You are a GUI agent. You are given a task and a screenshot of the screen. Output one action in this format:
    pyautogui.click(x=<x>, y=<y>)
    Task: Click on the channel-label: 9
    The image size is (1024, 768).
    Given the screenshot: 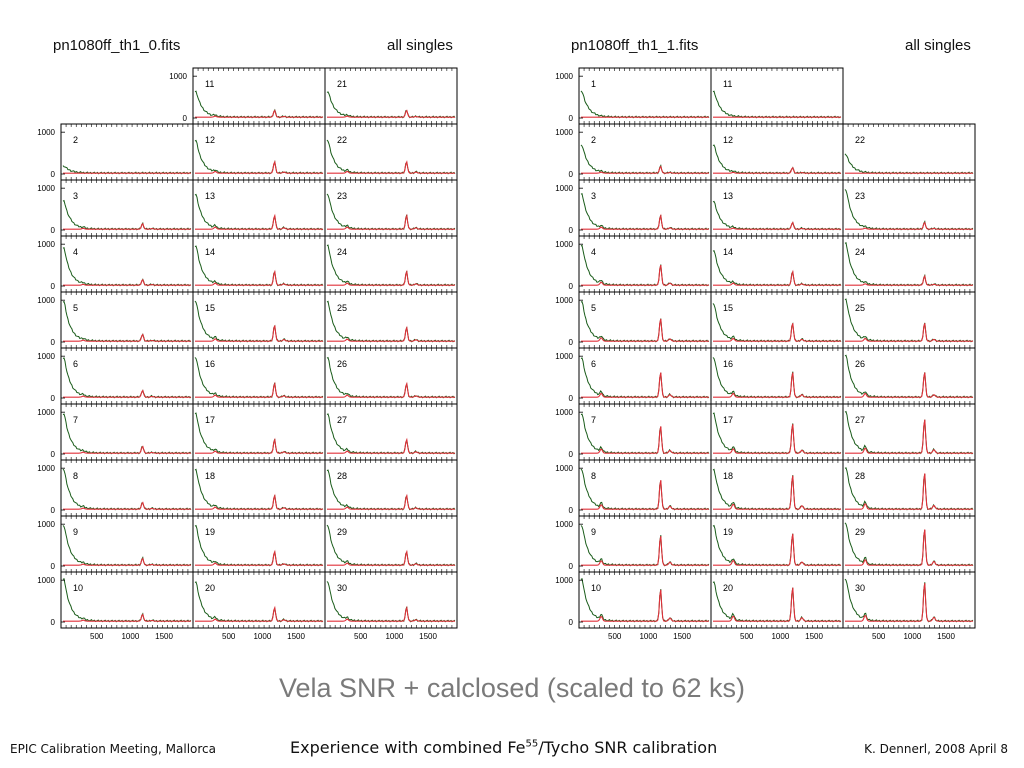 What is the action you would take?
    pyautogui.click(x=75, y=532)
    